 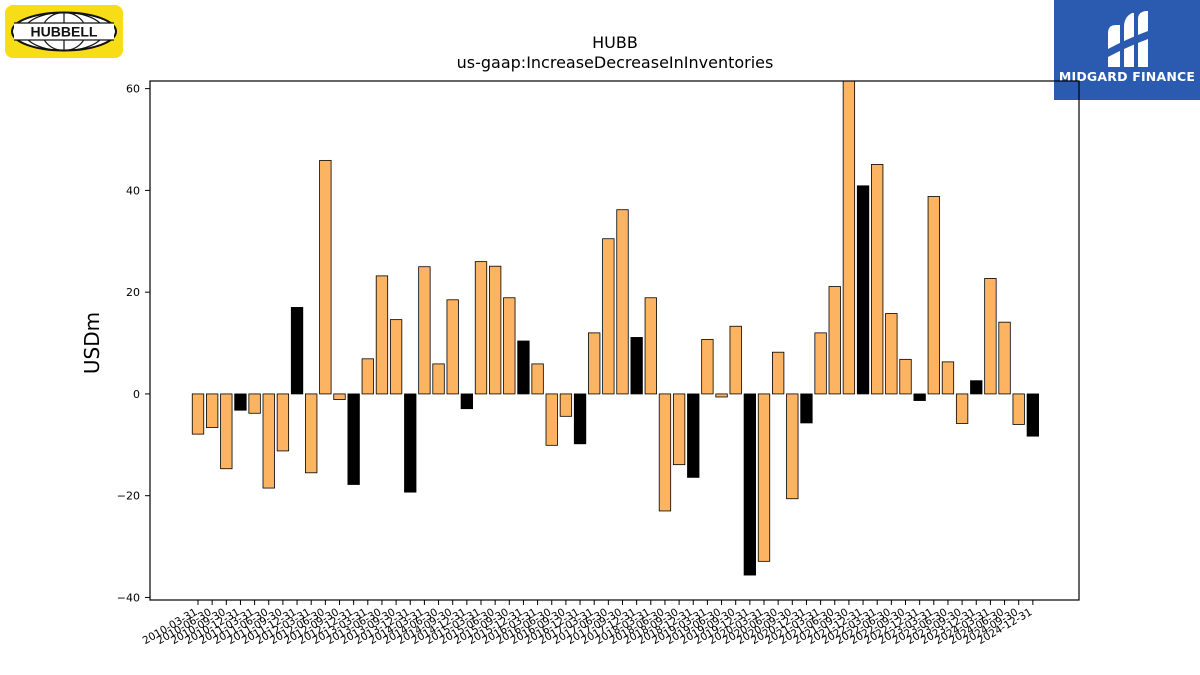 I want to click on hubbell-logo: HUBBELL, so click(x=64, y=31).